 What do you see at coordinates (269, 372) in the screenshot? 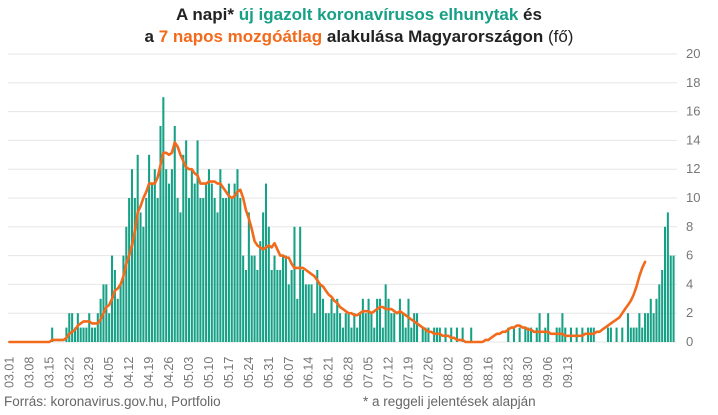
I see `x-tick-label: 05.31` at bounding box center [269, 372].